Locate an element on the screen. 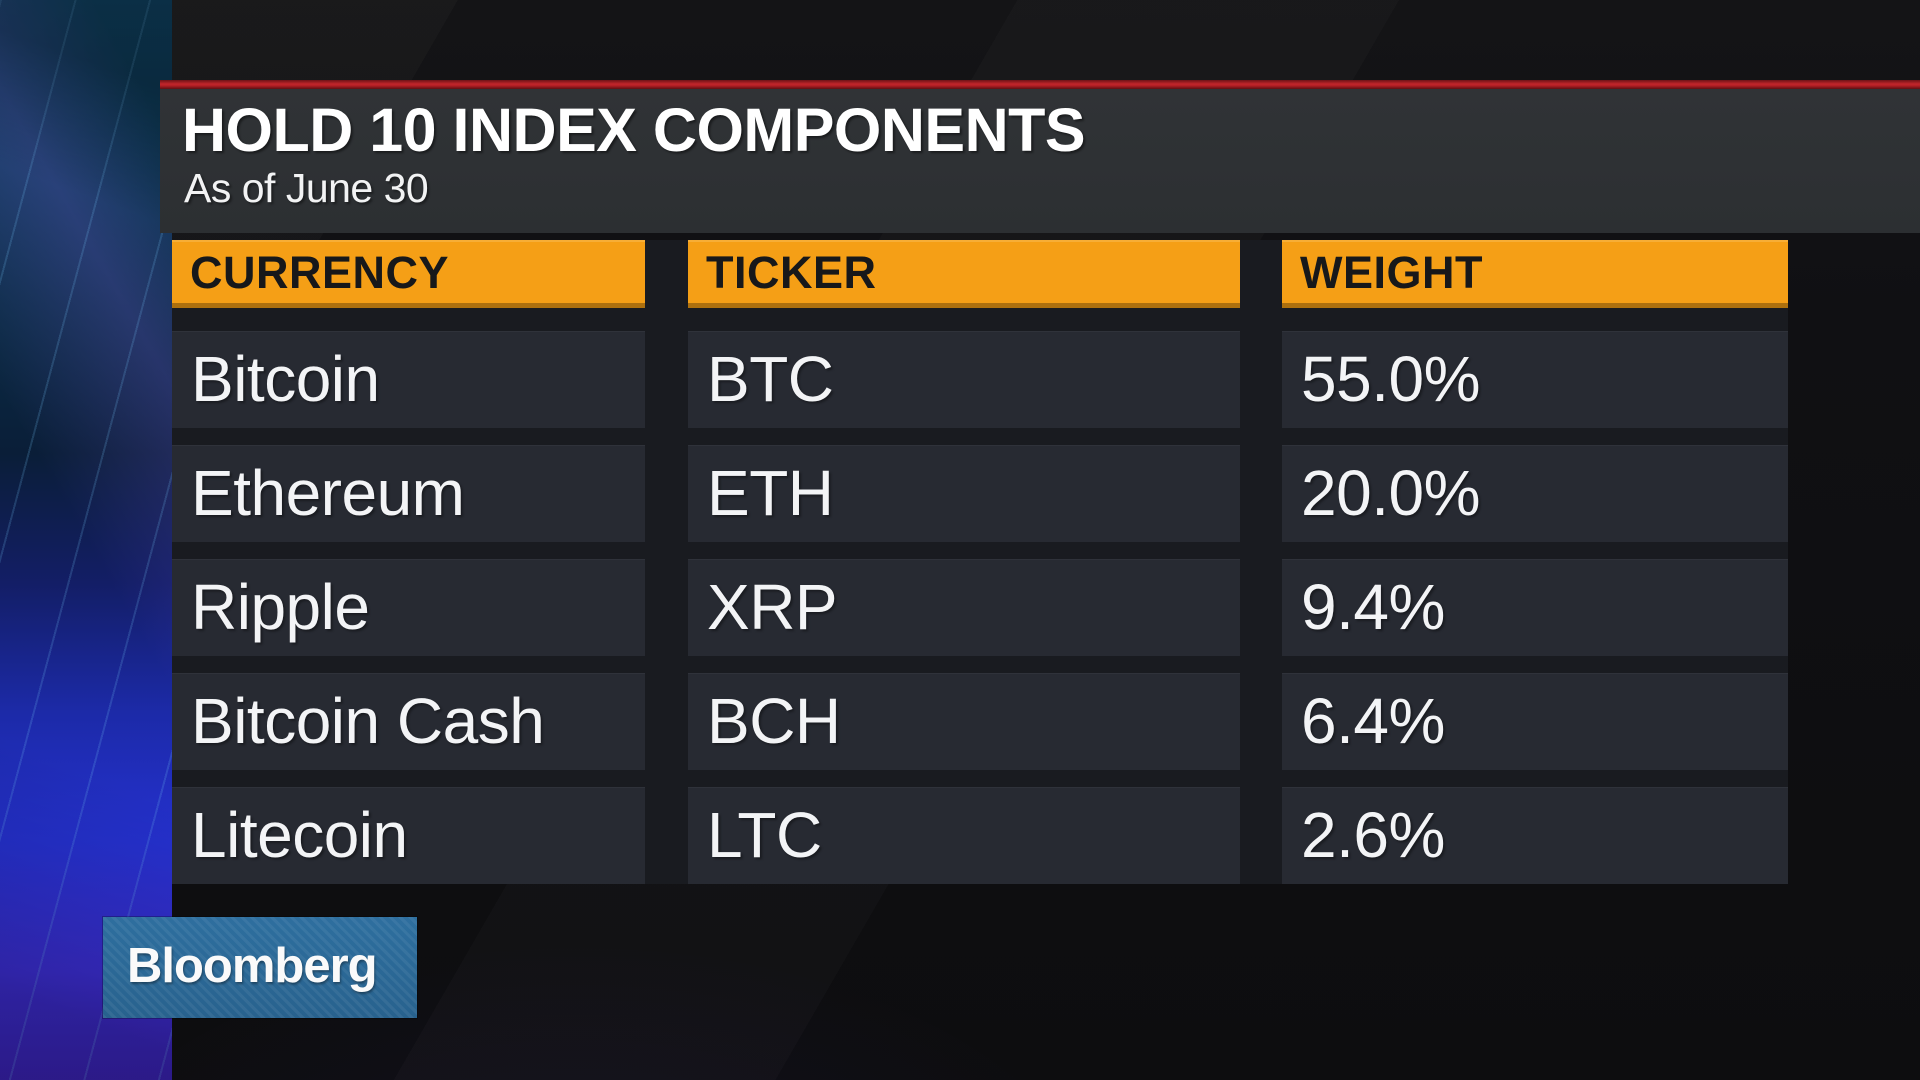 Image resolution: width=1920 pixels, height=1080 pixels. bloomberg-logo: Bloomberg is located at coordinates (260, 967).